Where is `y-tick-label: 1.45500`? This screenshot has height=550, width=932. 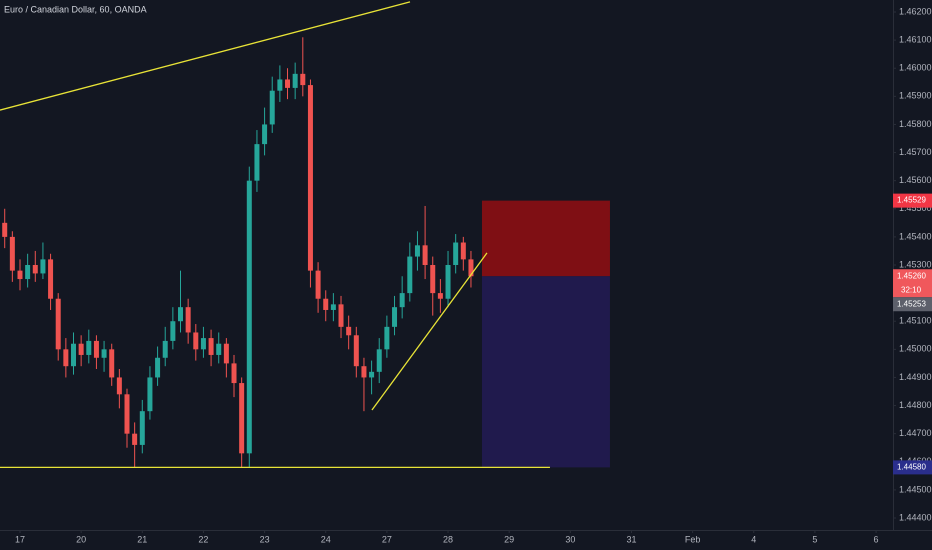 y-tick-label: 1.45500 is located at coordinates (915, 208).